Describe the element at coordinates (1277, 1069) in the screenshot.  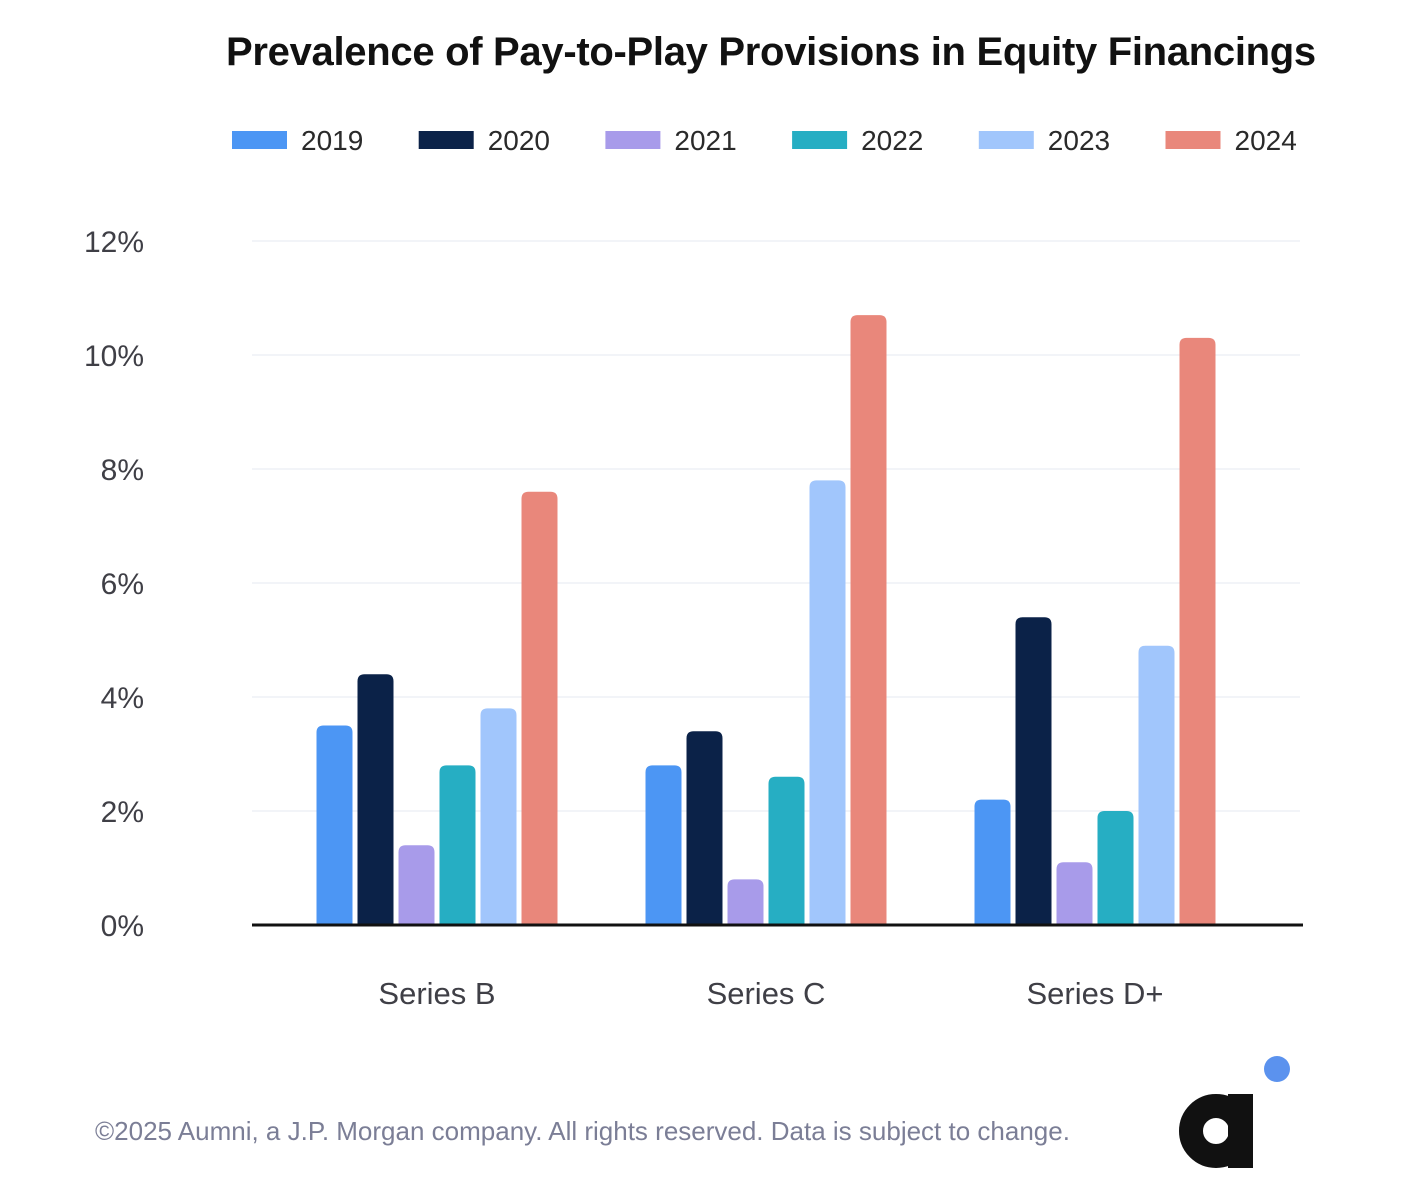
I see `logo-dot` at that location.